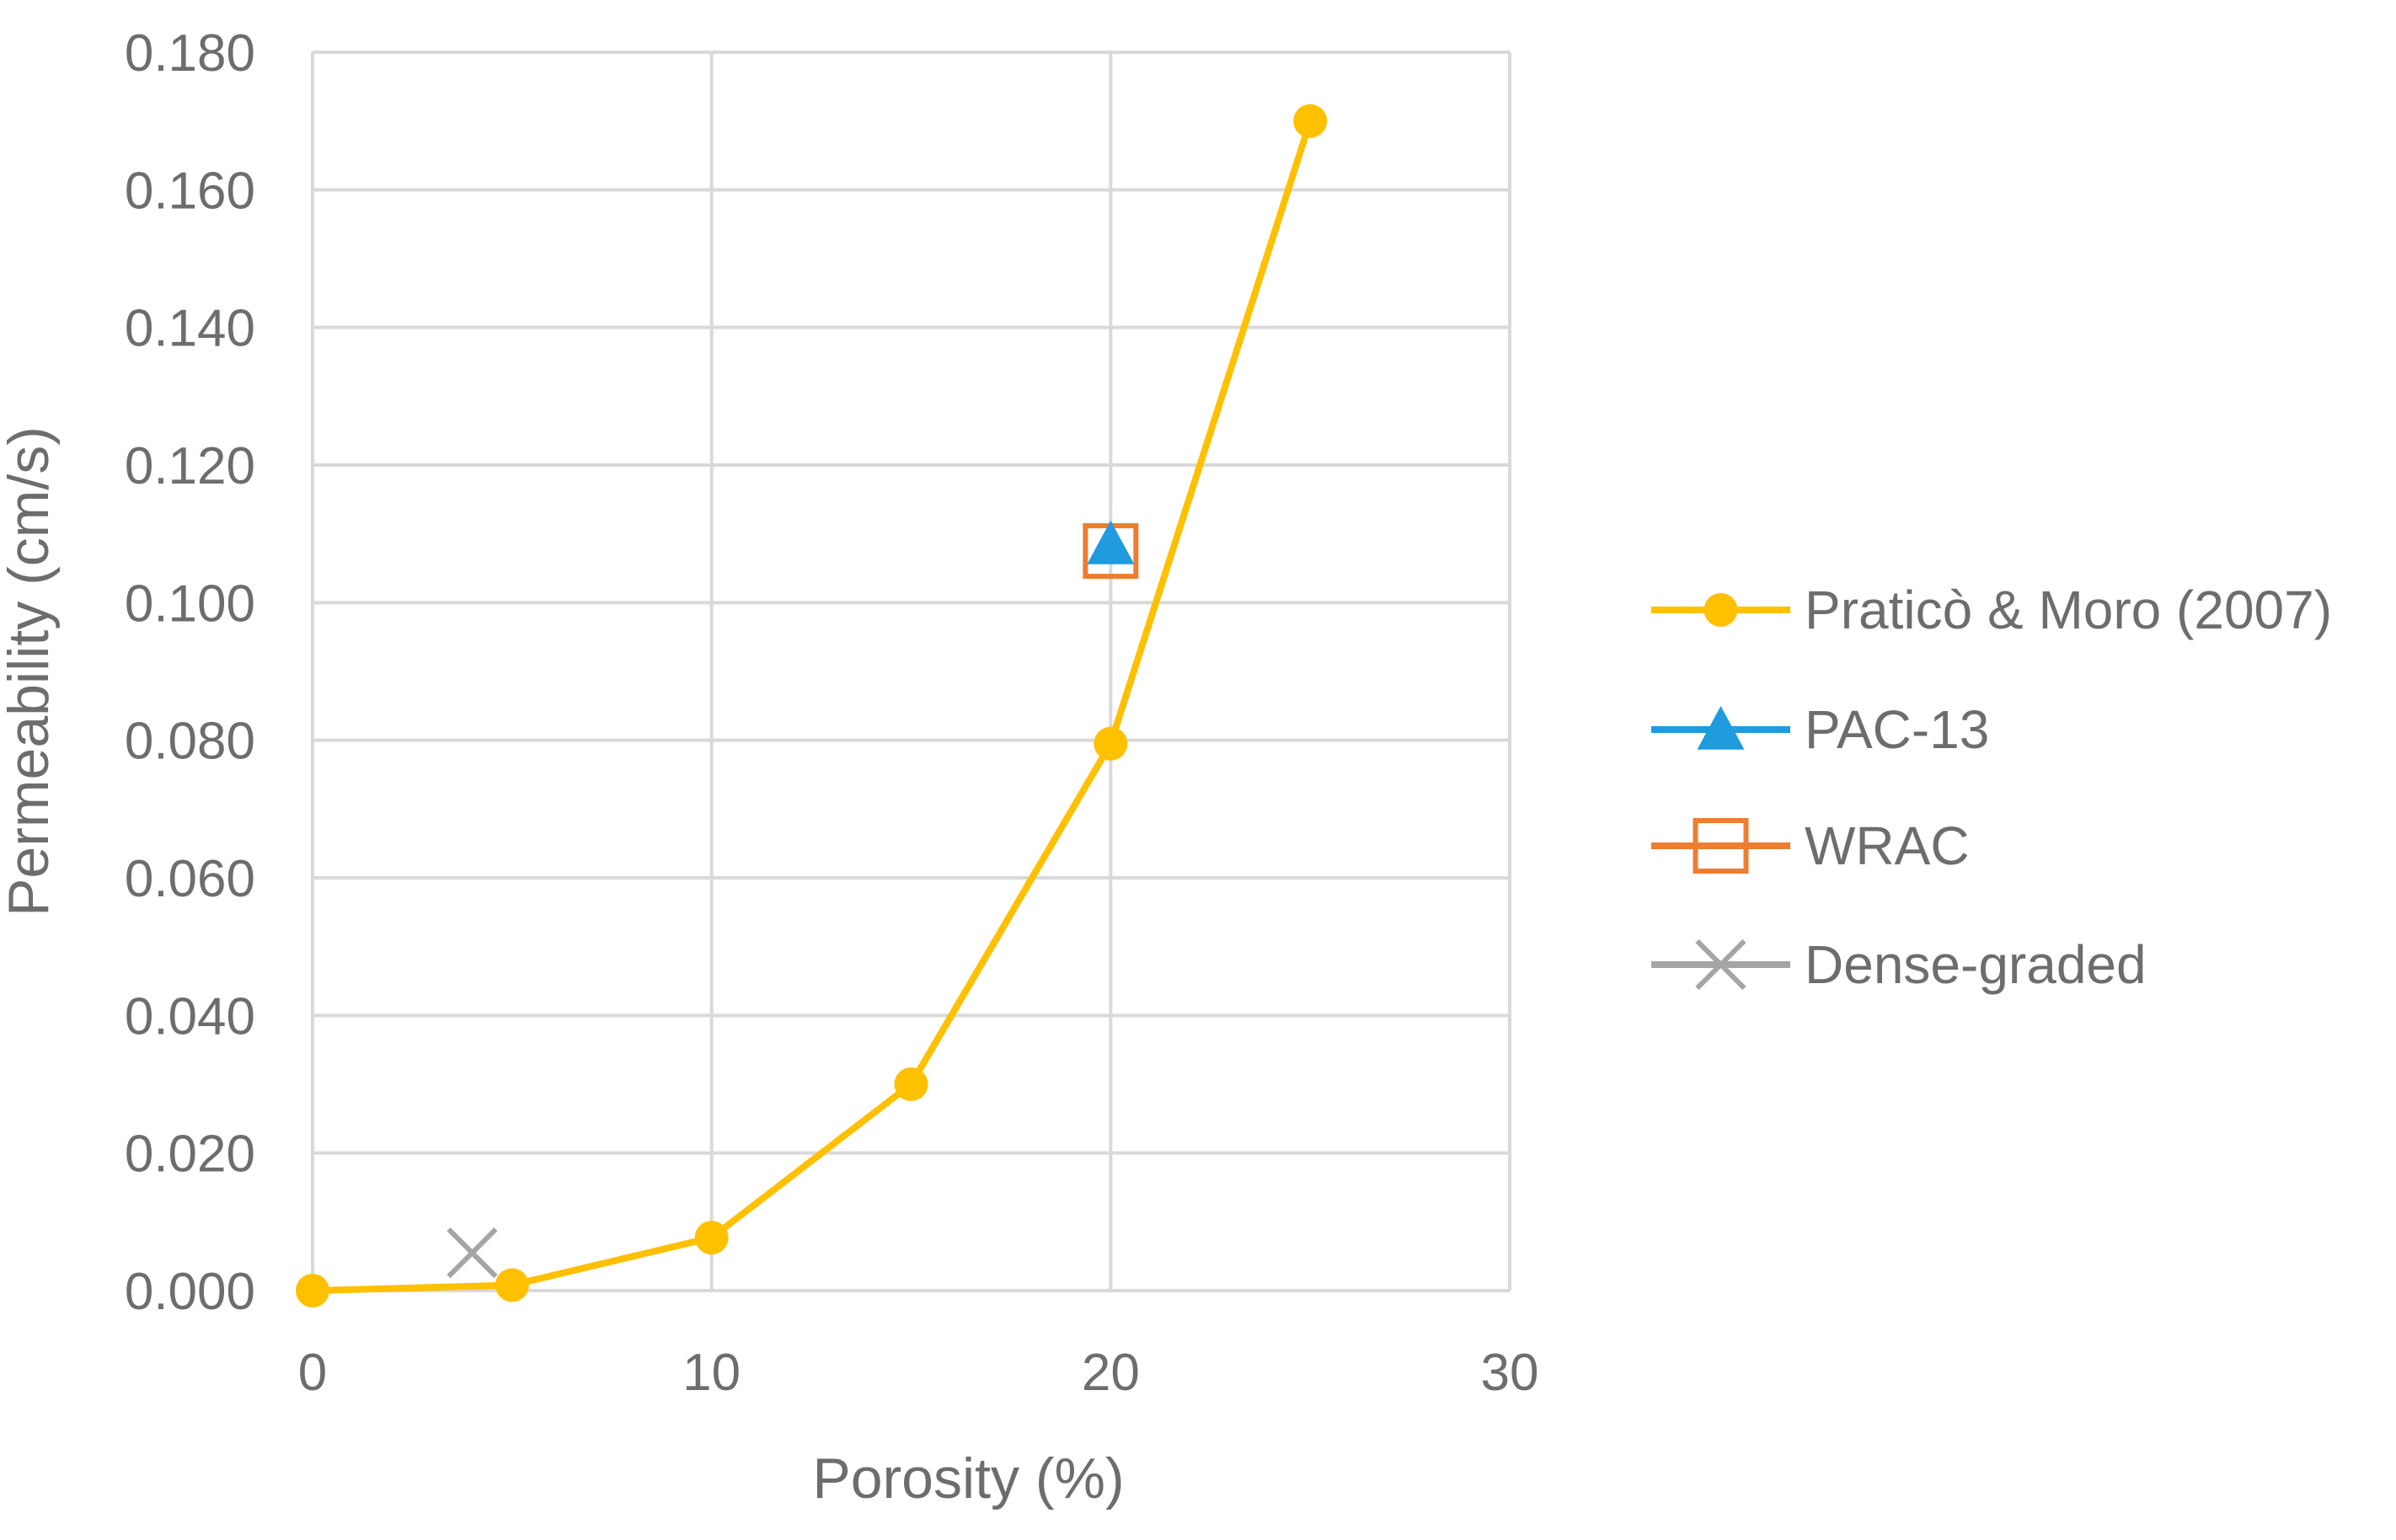  Describe the element at coordinates (1897, 729) in the screenshot. I see `legend-label: PAC-13` at that location.